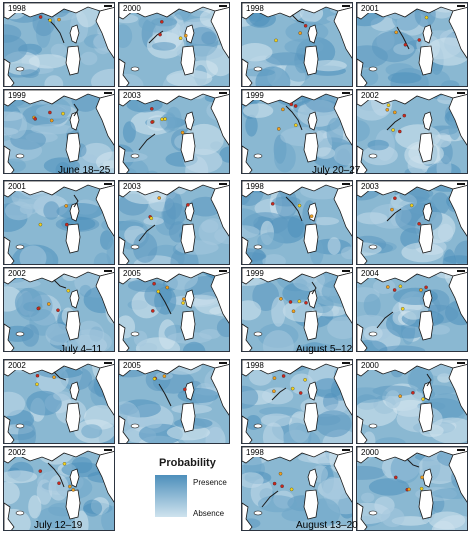 This screenshot has height=535, width=474. What do you see at coordinates (81, 349) in the screenshot?
I see `period-label: July 4–11` at bounding box center [81, 349].